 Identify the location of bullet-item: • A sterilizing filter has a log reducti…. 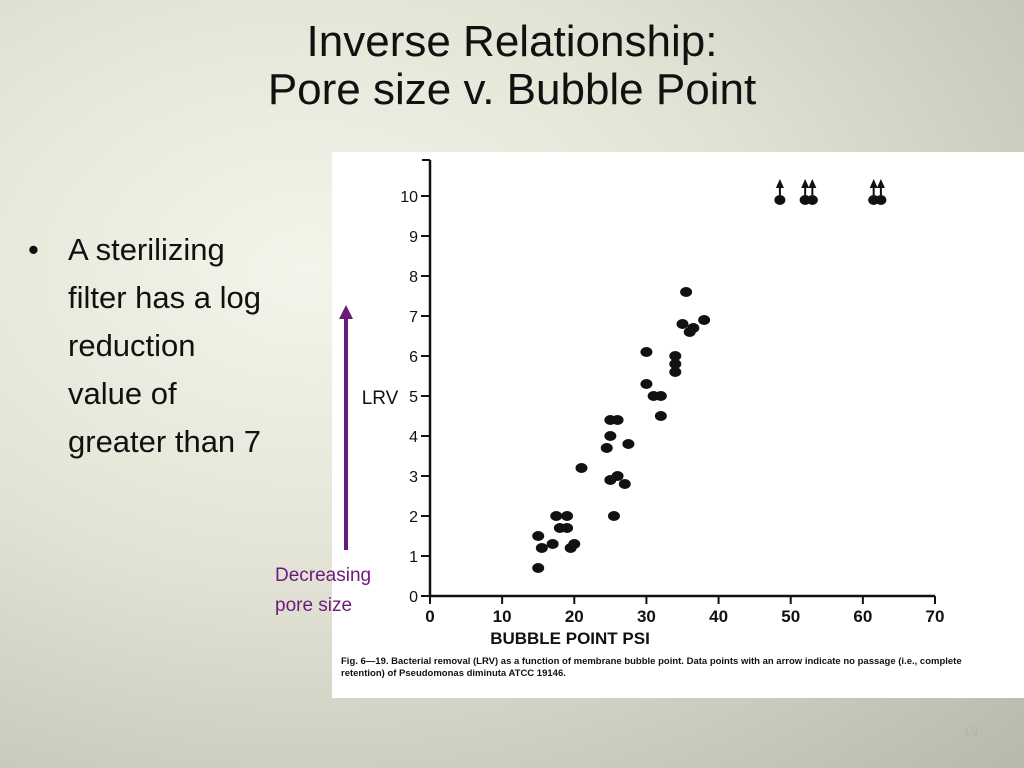
(153, 346).